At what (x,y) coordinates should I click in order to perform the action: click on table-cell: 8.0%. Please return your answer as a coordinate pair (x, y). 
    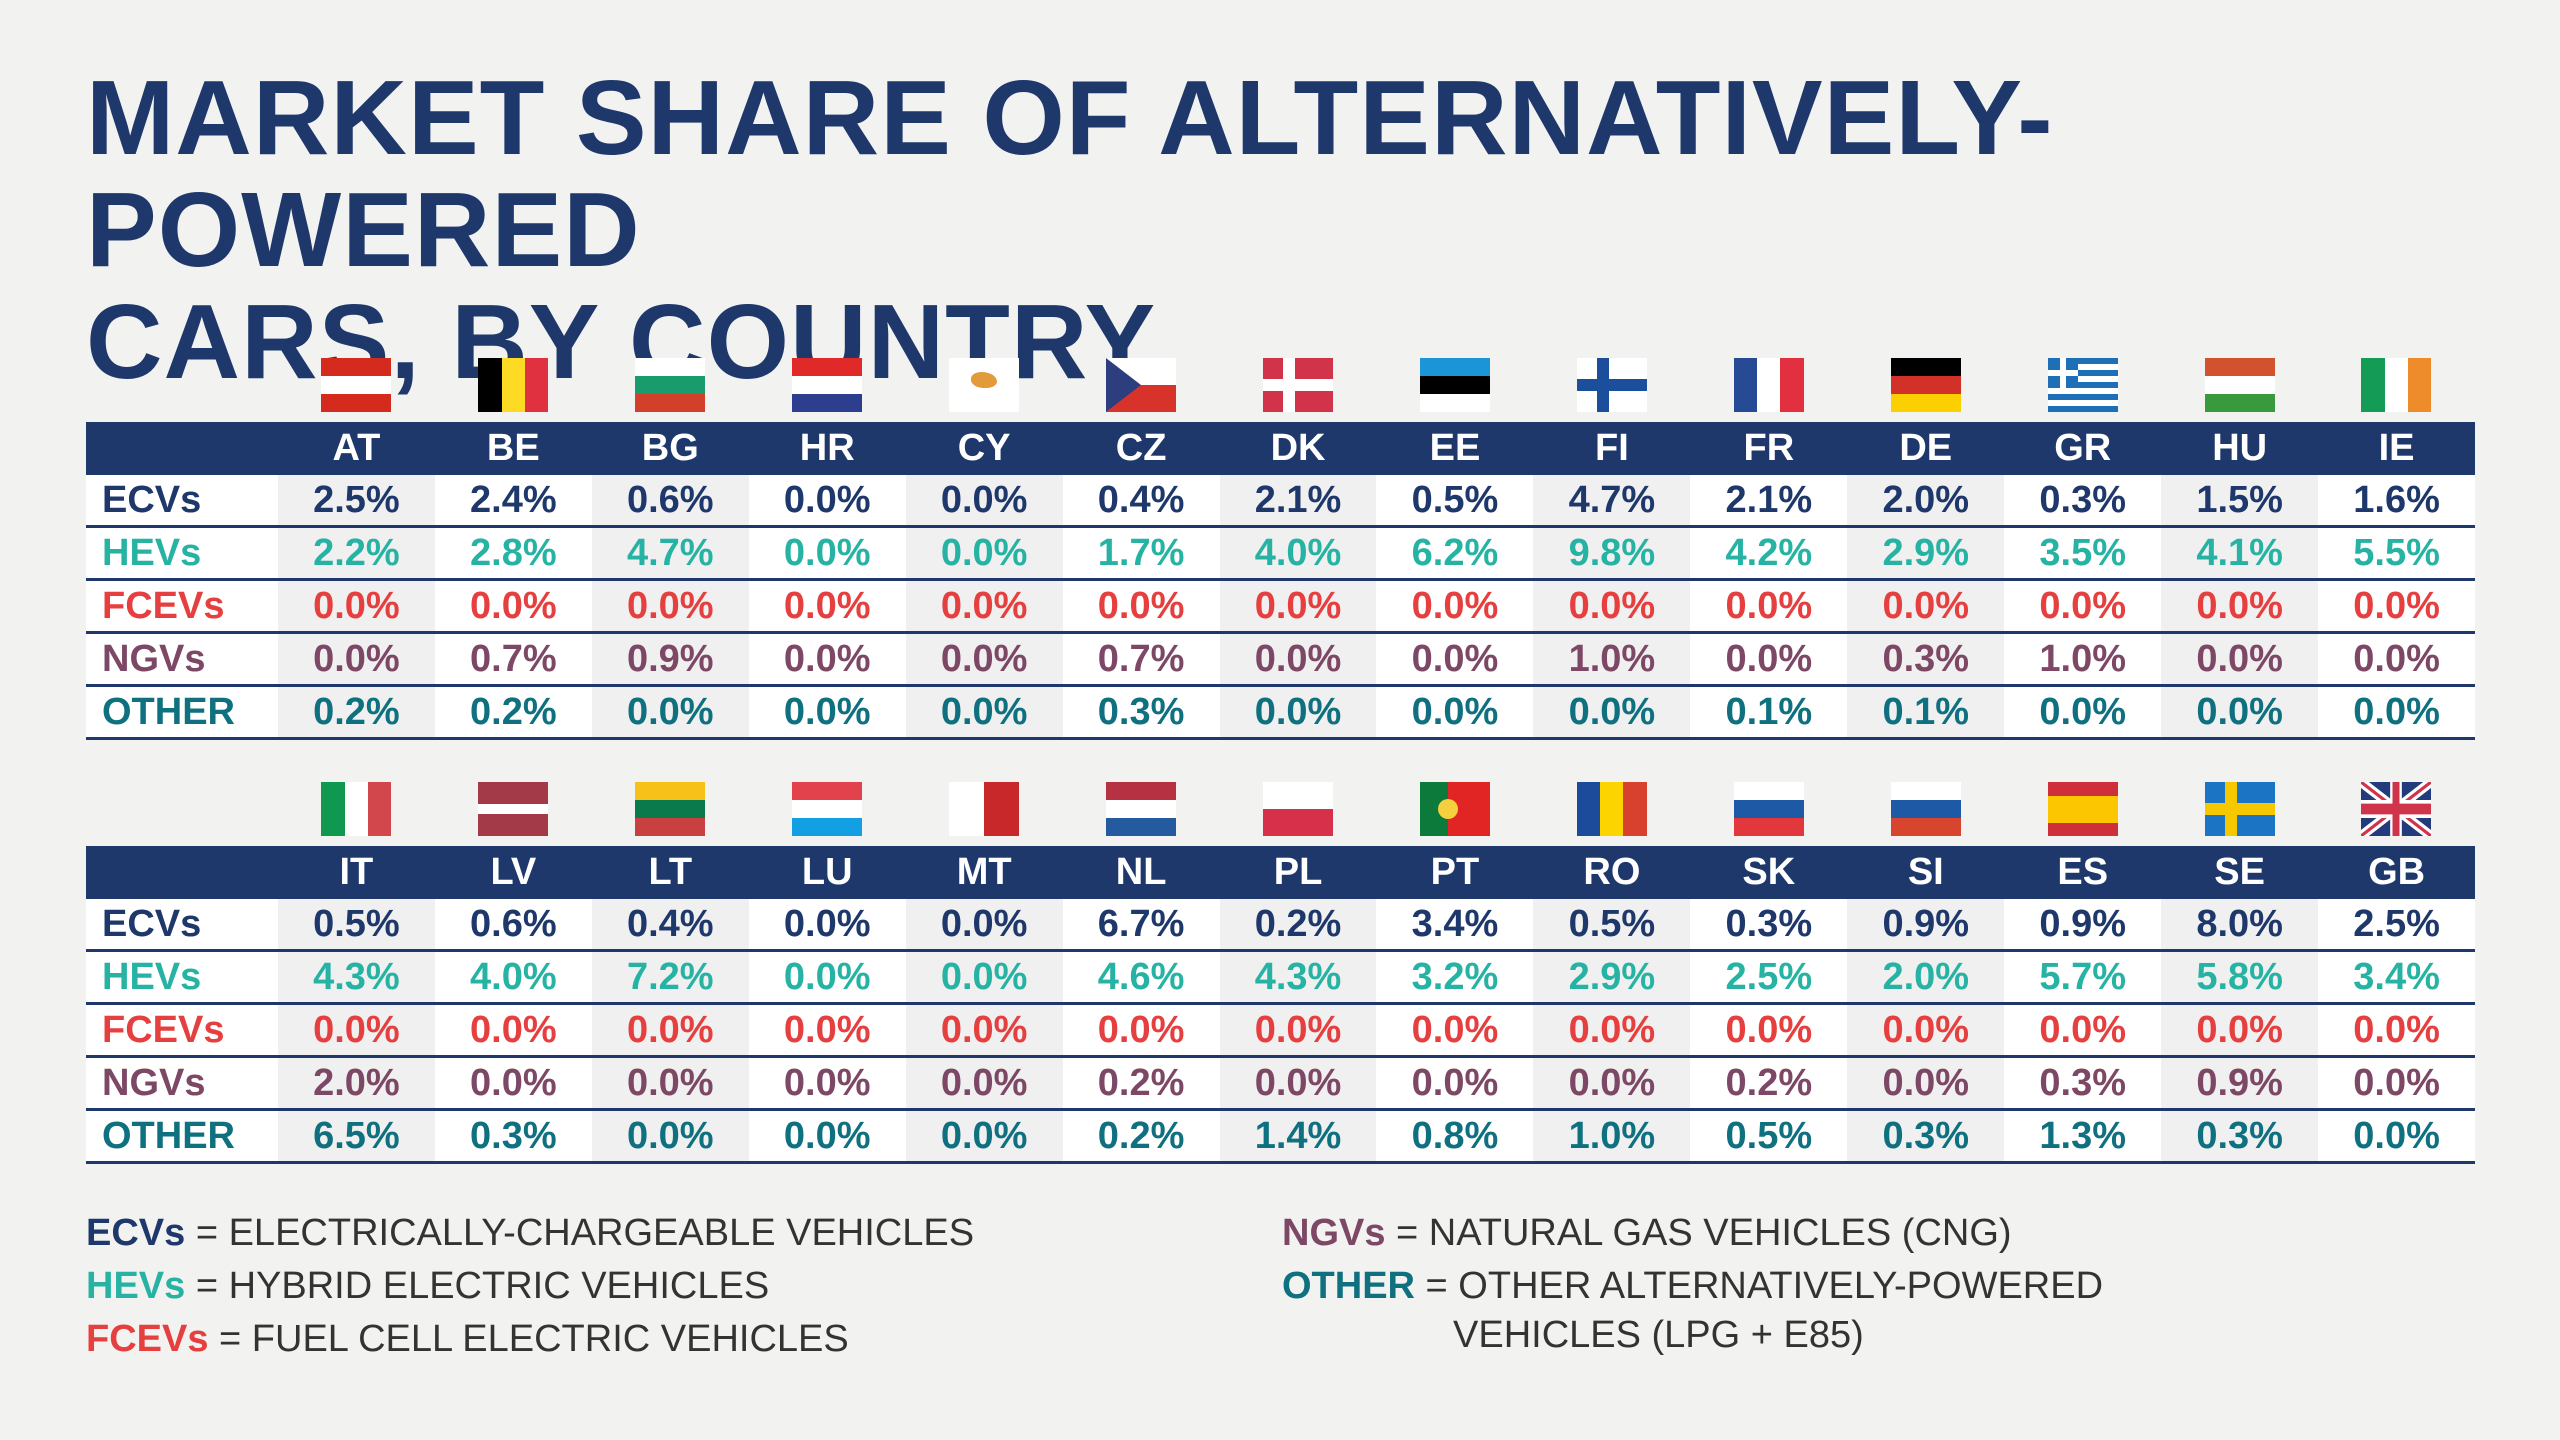
    Looking at the image, I should click on (2240, 924).